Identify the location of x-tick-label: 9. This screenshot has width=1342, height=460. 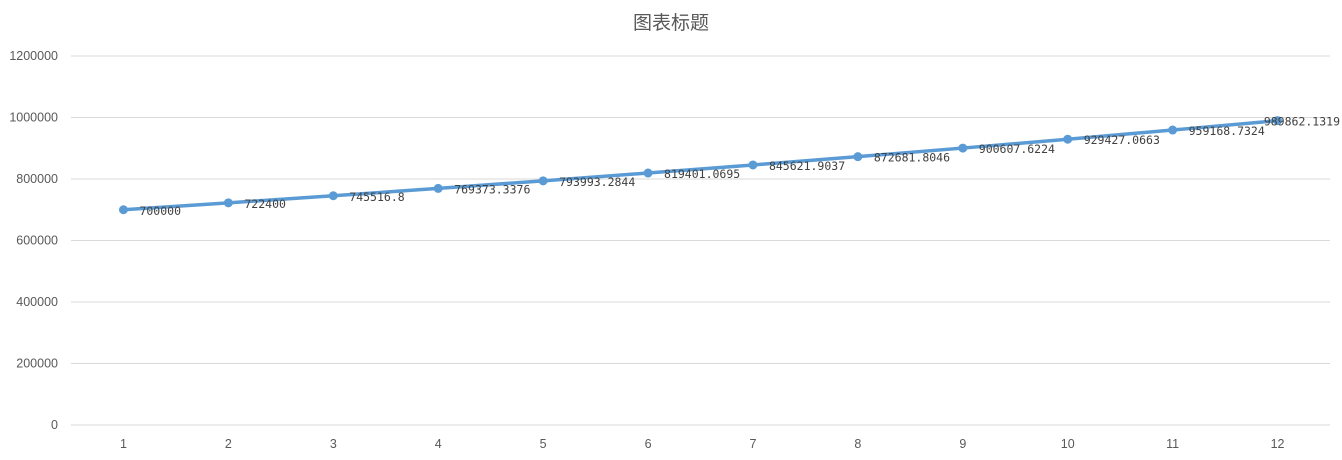
(962, 444).